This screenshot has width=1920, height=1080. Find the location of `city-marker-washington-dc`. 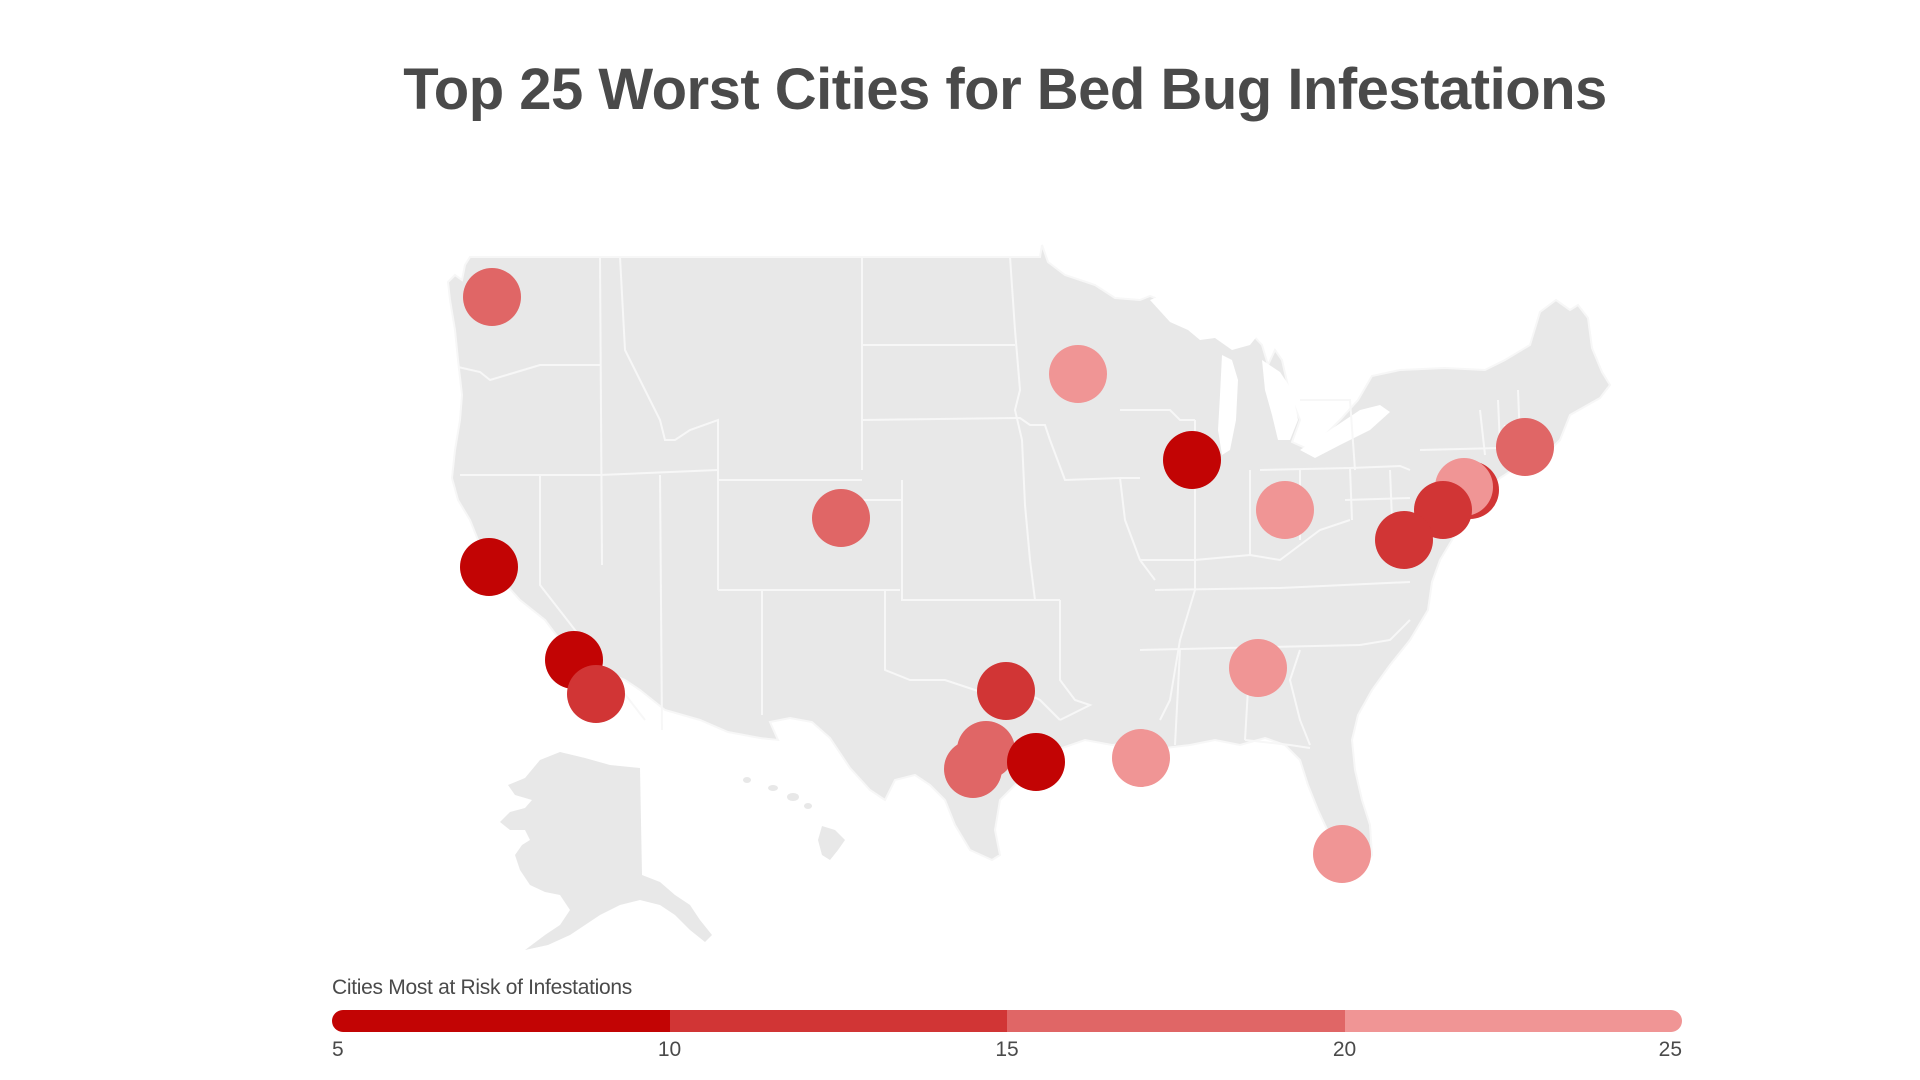

city-marker-washington-dc is located at coordinates (1404, 540).